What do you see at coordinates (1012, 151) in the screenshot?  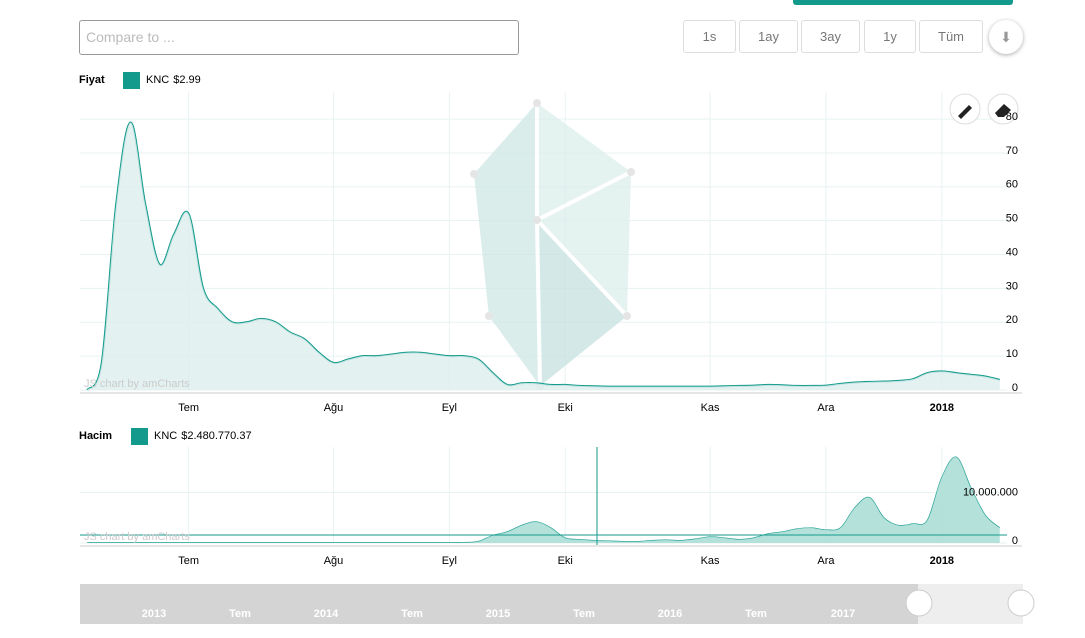 I see `y-tick-label: 70` at bounding box center [1012, 151].